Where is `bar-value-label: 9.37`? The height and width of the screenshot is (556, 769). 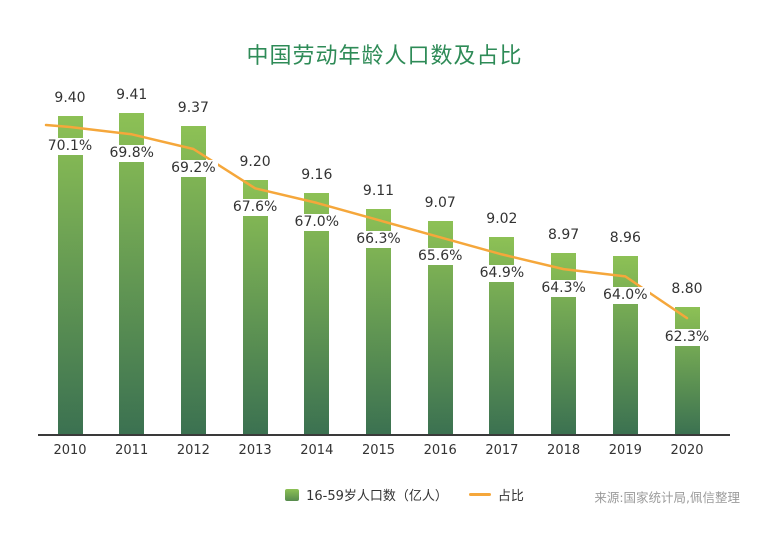
bar-value-label: 9.37 is located at coordinates (193, 107).